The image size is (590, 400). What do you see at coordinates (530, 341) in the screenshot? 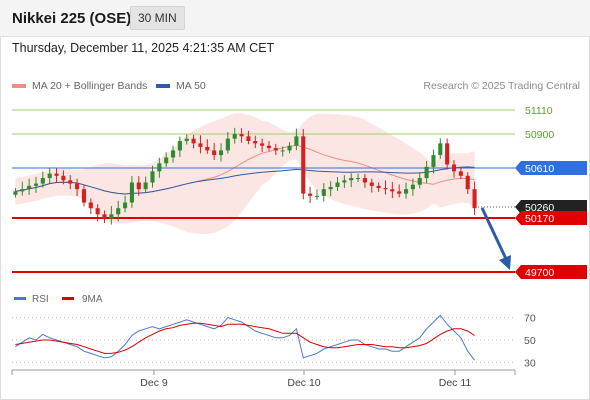
I see `rsi-tick-label: 50` at bounding box center [530, 341].